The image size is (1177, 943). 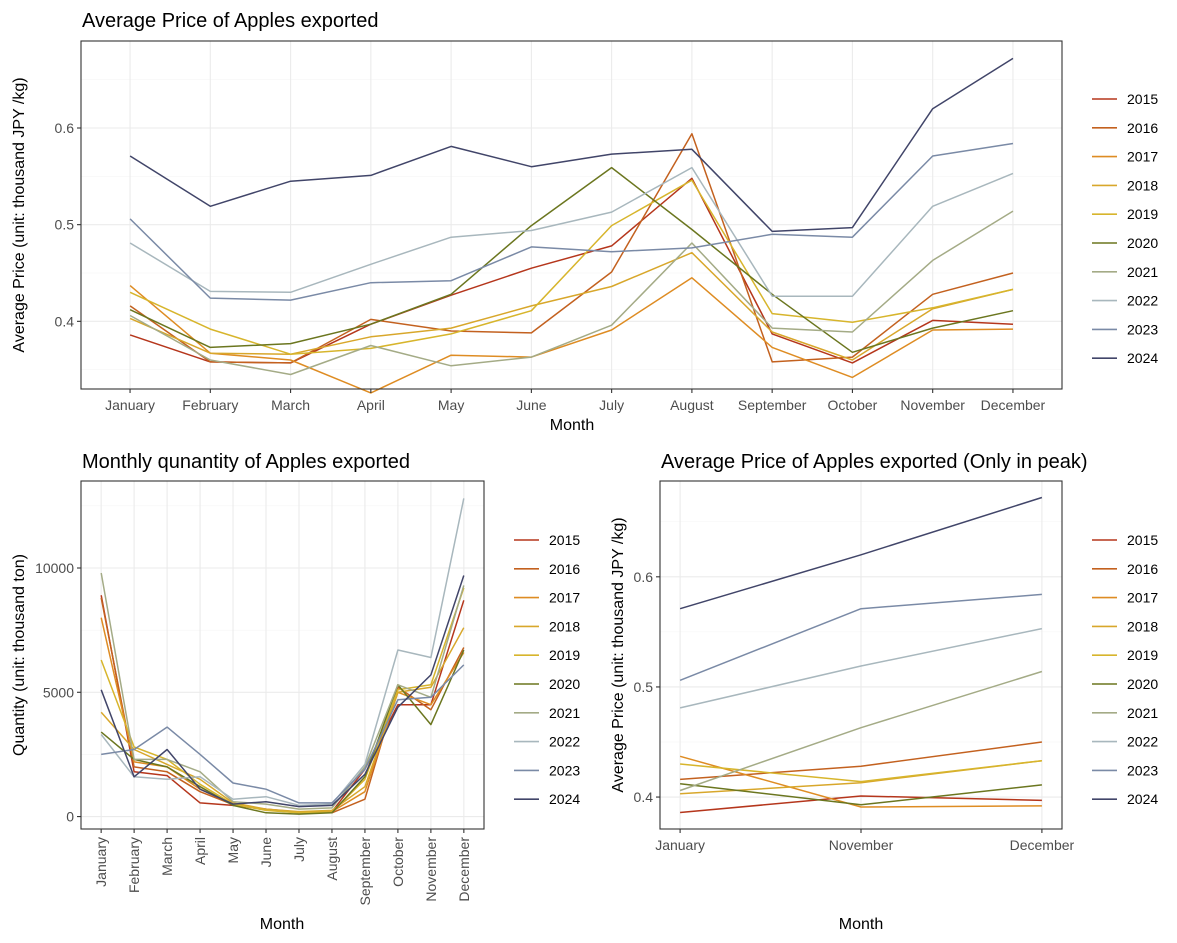 I want to click on panel-border, so click(x=282, y=655).